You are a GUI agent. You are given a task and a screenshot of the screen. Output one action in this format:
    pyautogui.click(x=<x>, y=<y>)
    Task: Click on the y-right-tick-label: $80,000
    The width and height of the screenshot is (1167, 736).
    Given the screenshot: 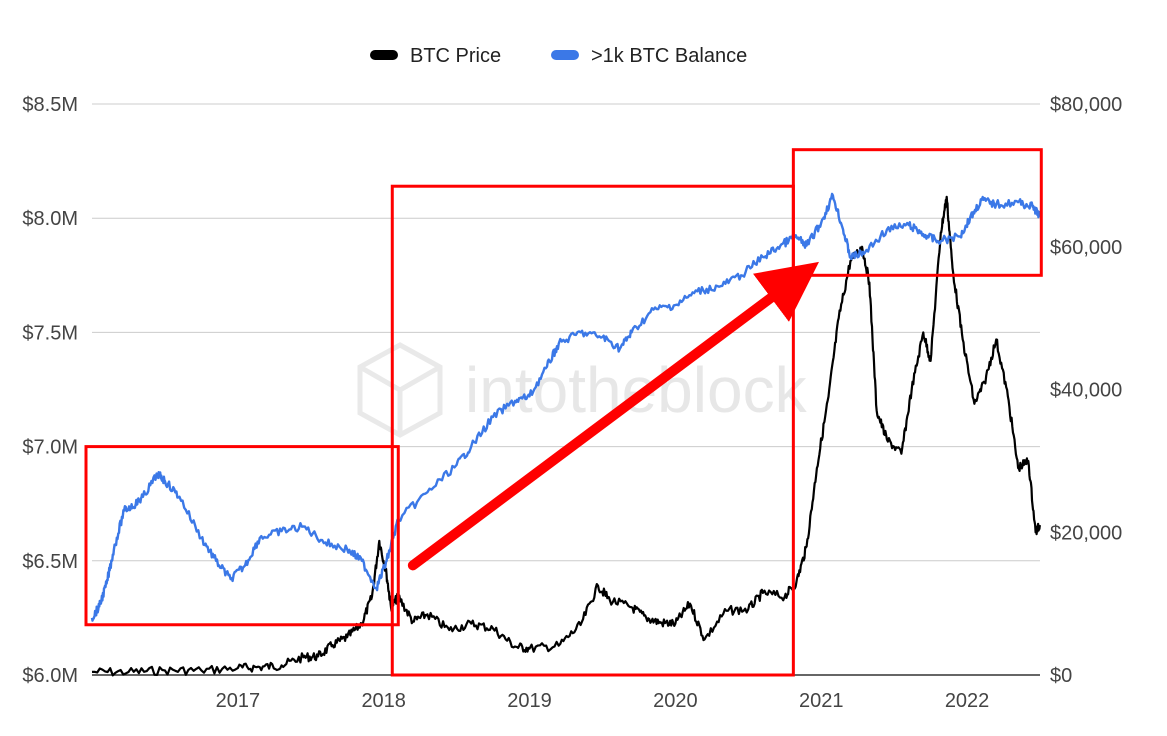 What is the action you would take?
    pyautogui.click(x=1086, y=105)
    